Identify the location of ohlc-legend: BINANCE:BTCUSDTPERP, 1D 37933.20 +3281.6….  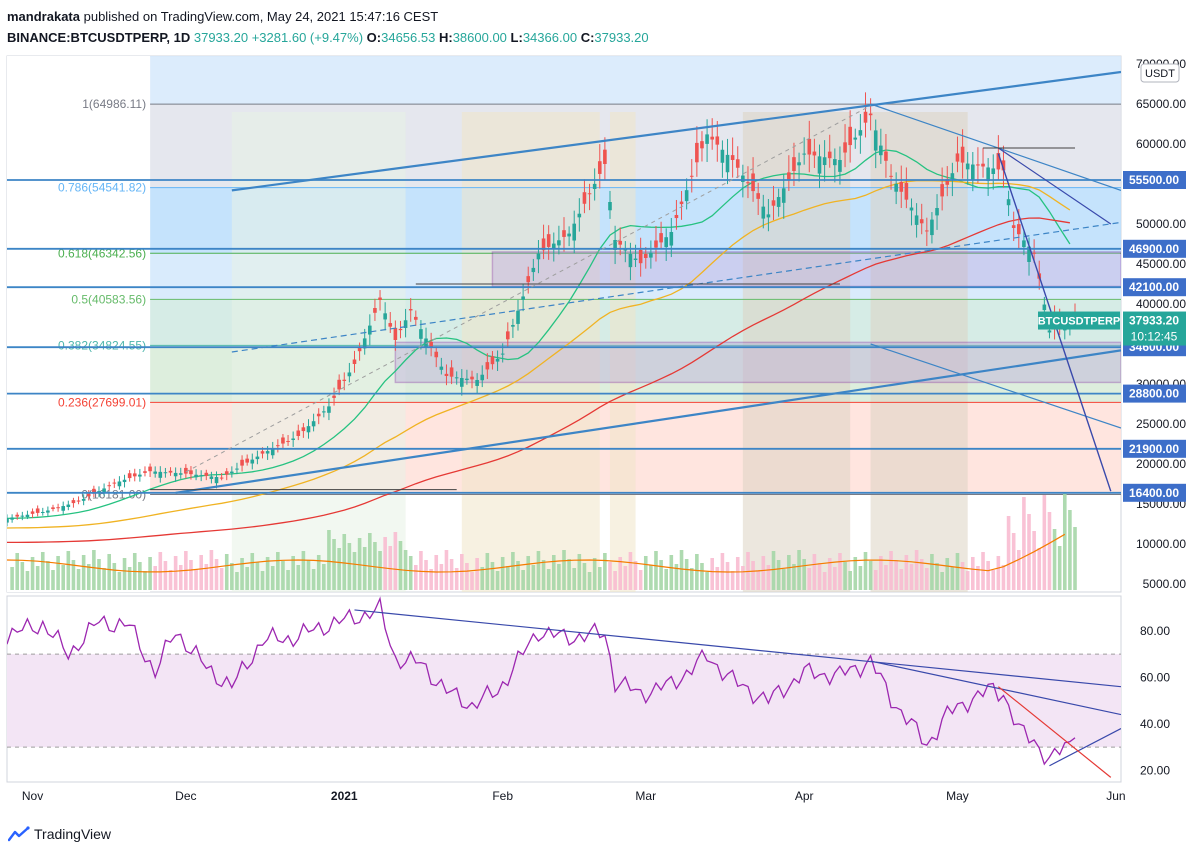
(328, 37).